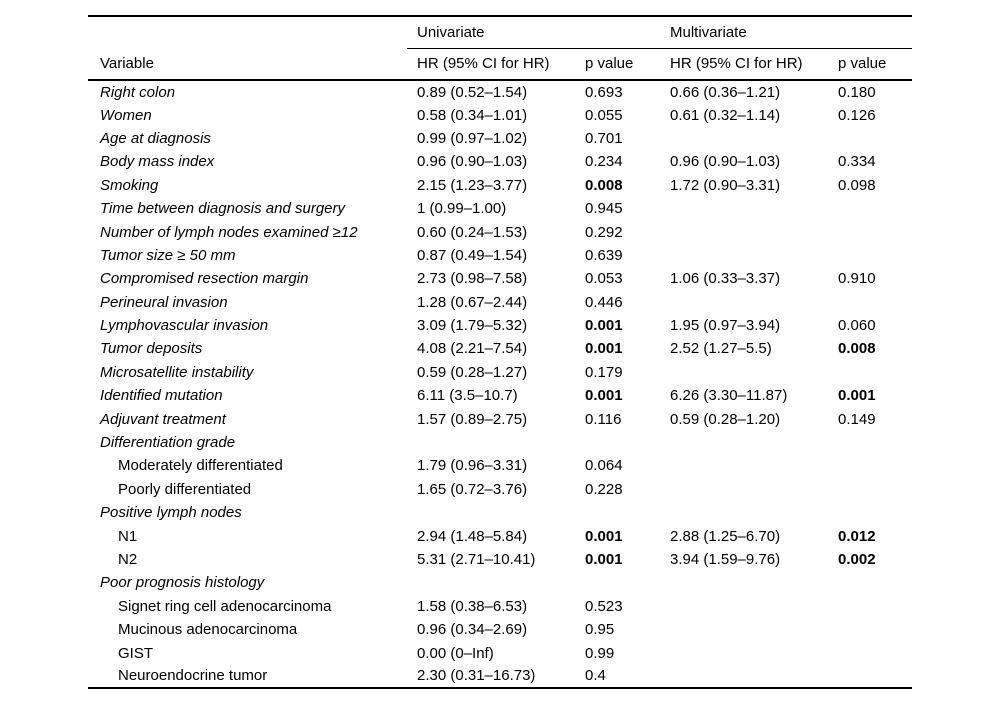  What do you see at coordinates (472, 279) in the screenshot?
I see `univariate-hr-cell: 2.73 (0.98–7.58)` at bounding box center [472, 279].